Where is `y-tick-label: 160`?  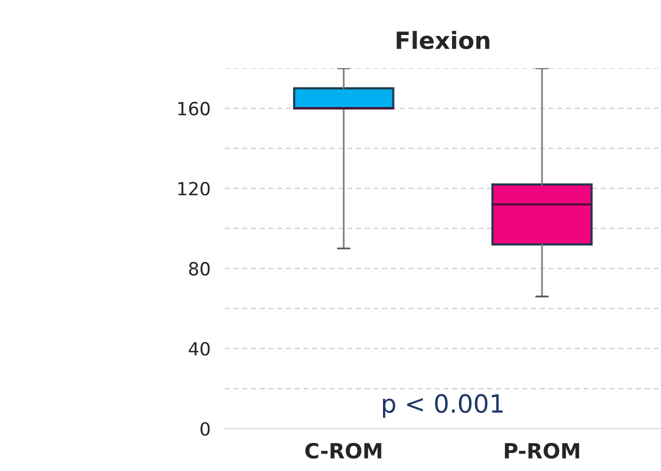 y-tick-label: 160 is located at coordinates (194, 109).